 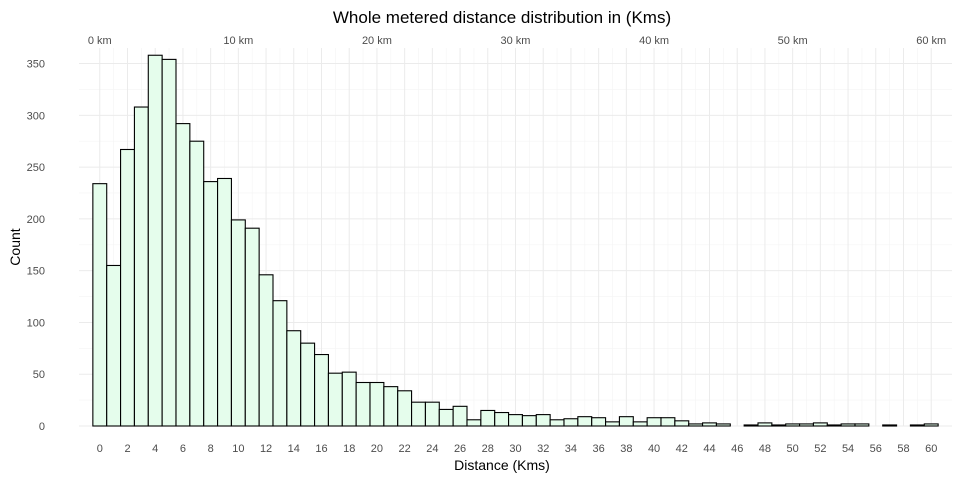 I want to click on y-tick-label: 100, so click(x=36, y=323).